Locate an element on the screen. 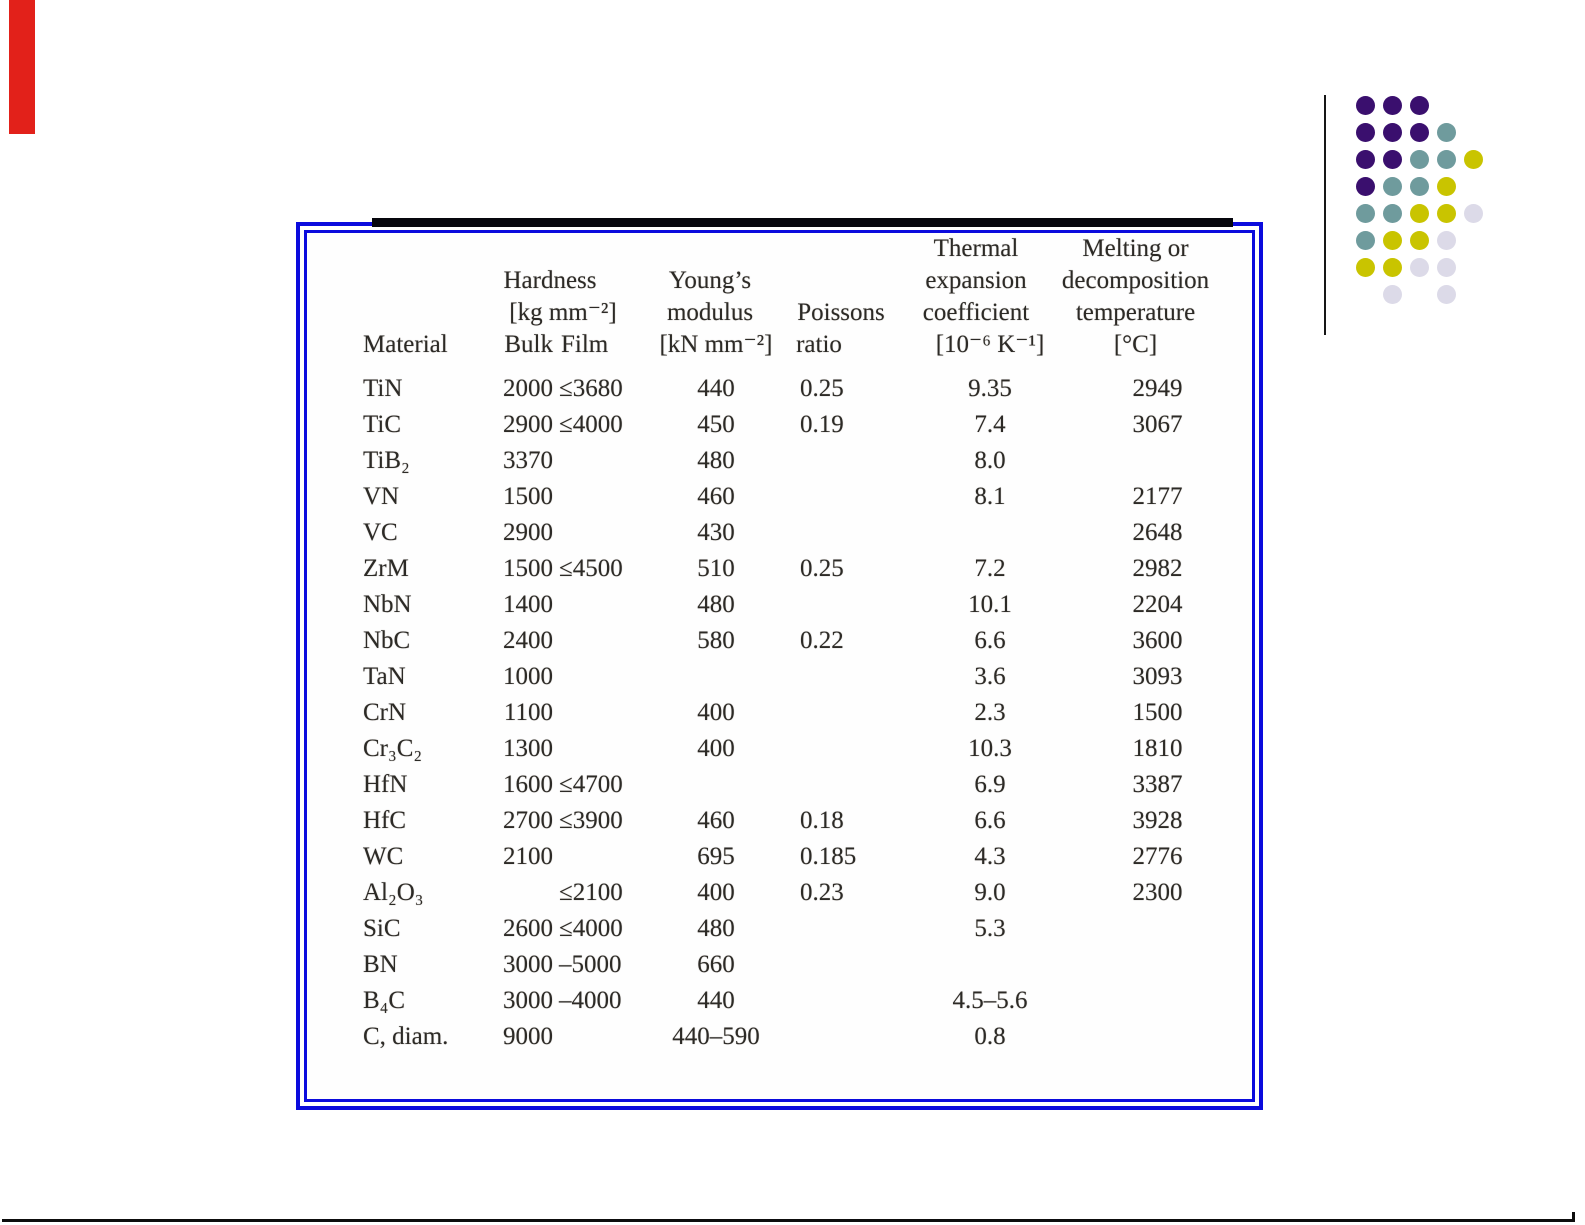 The image size is (1585, 1225). header-film: Film is located at coordinates (585, 344).